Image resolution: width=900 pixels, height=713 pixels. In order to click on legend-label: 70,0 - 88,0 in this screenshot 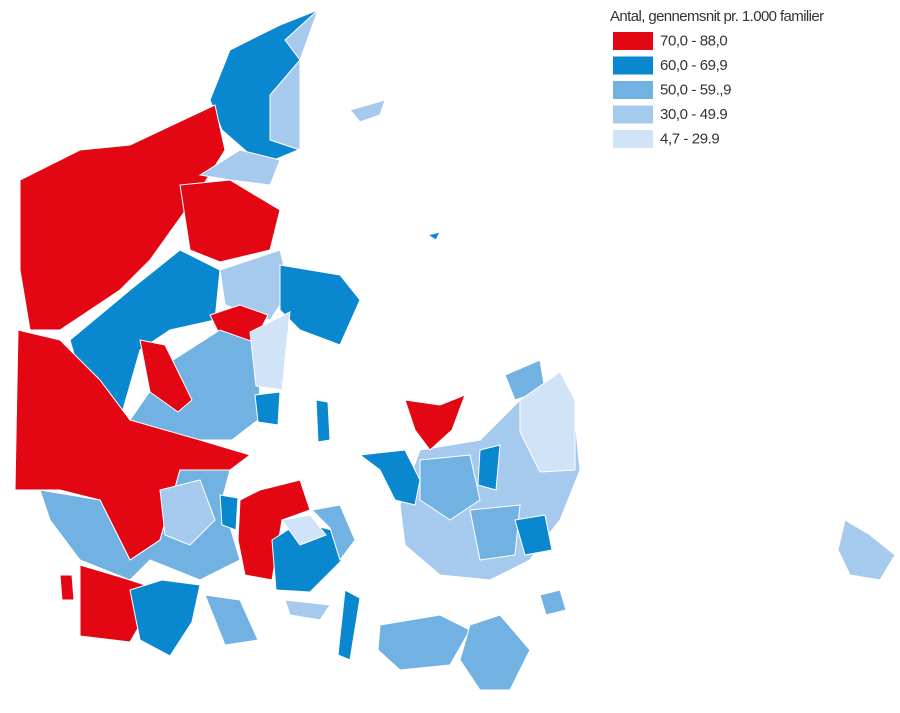, I will do `click(693, 40)`.